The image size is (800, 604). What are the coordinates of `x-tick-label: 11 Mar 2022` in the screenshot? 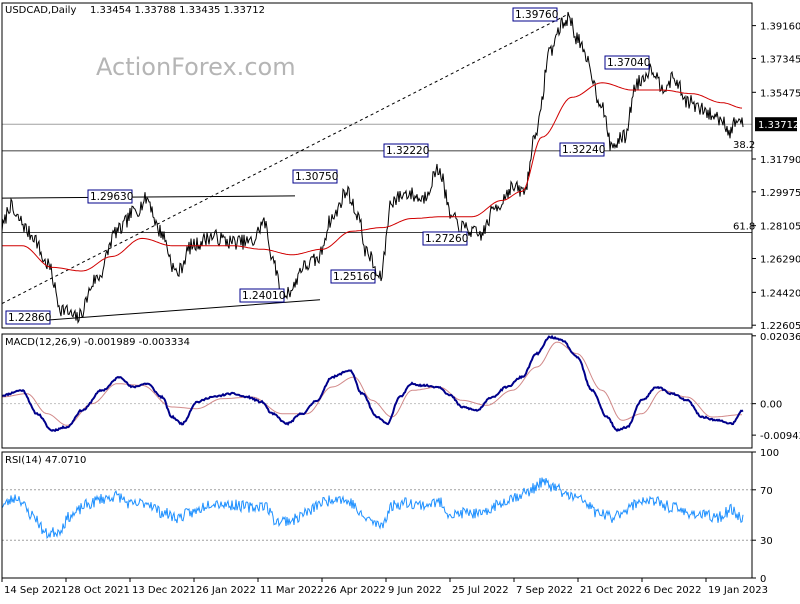 It's located at (291, 590).